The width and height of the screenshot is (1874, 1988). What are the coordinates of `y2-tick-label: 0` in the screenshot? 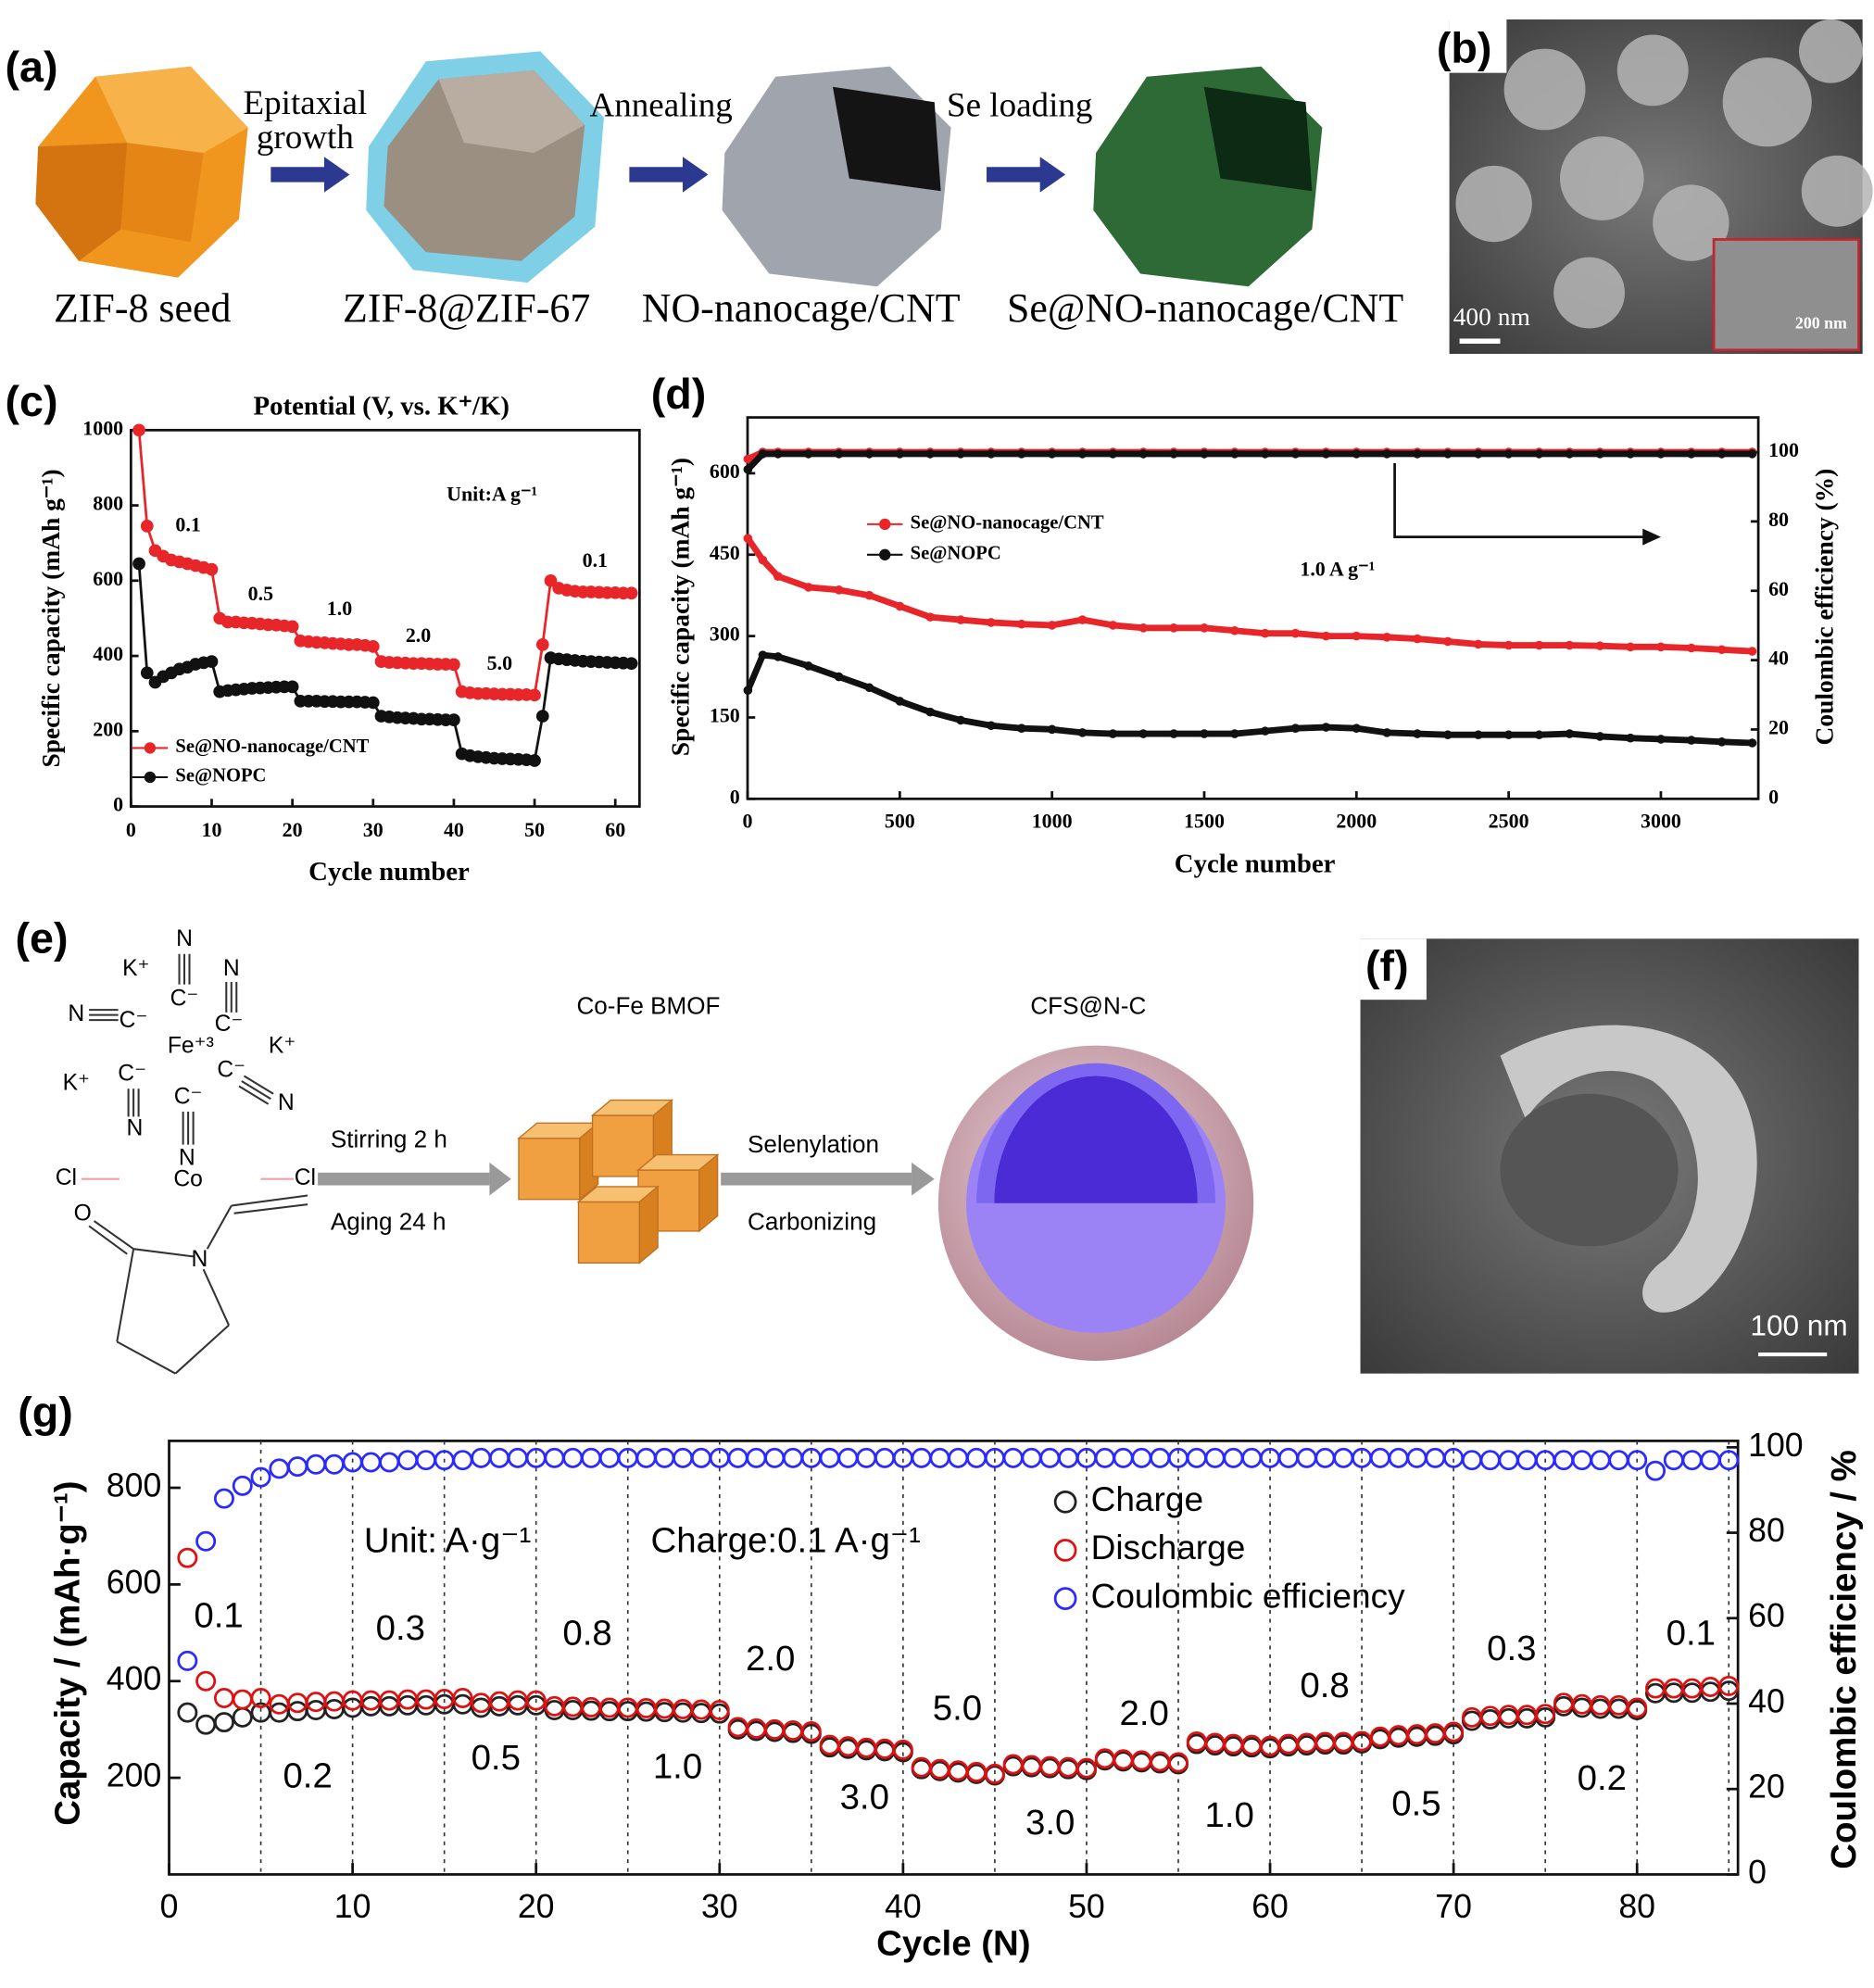 It's located at (1757, 1872).